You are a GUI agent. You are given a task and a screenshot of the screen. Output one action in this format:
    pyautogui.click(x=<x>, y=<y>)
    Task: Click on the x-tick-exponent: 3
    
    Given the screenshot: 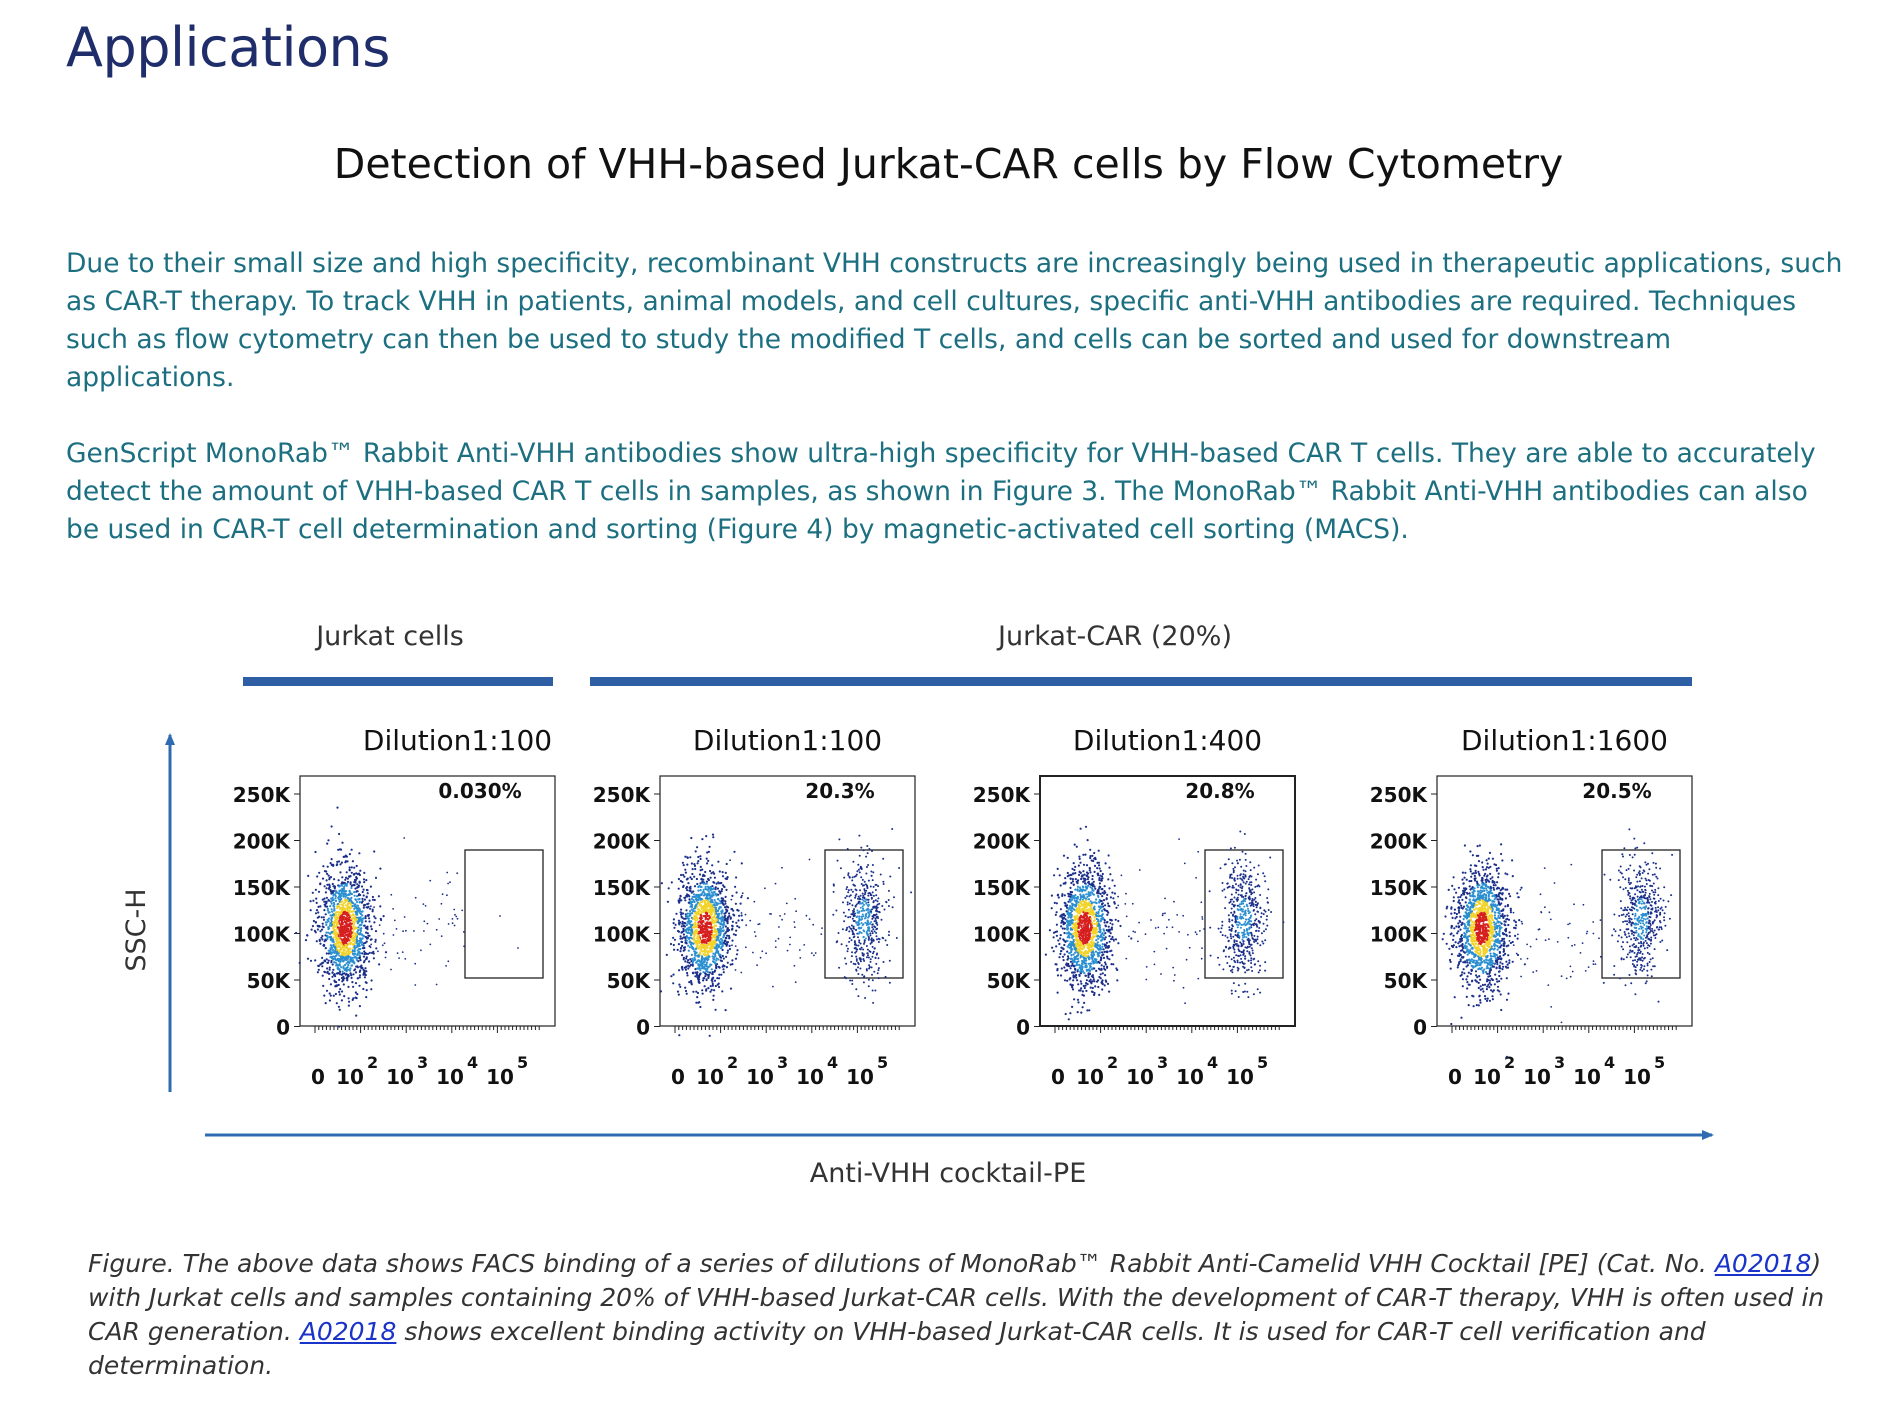 What is the action you would take?
    pyautogui.click(x=422, y=1062)
    